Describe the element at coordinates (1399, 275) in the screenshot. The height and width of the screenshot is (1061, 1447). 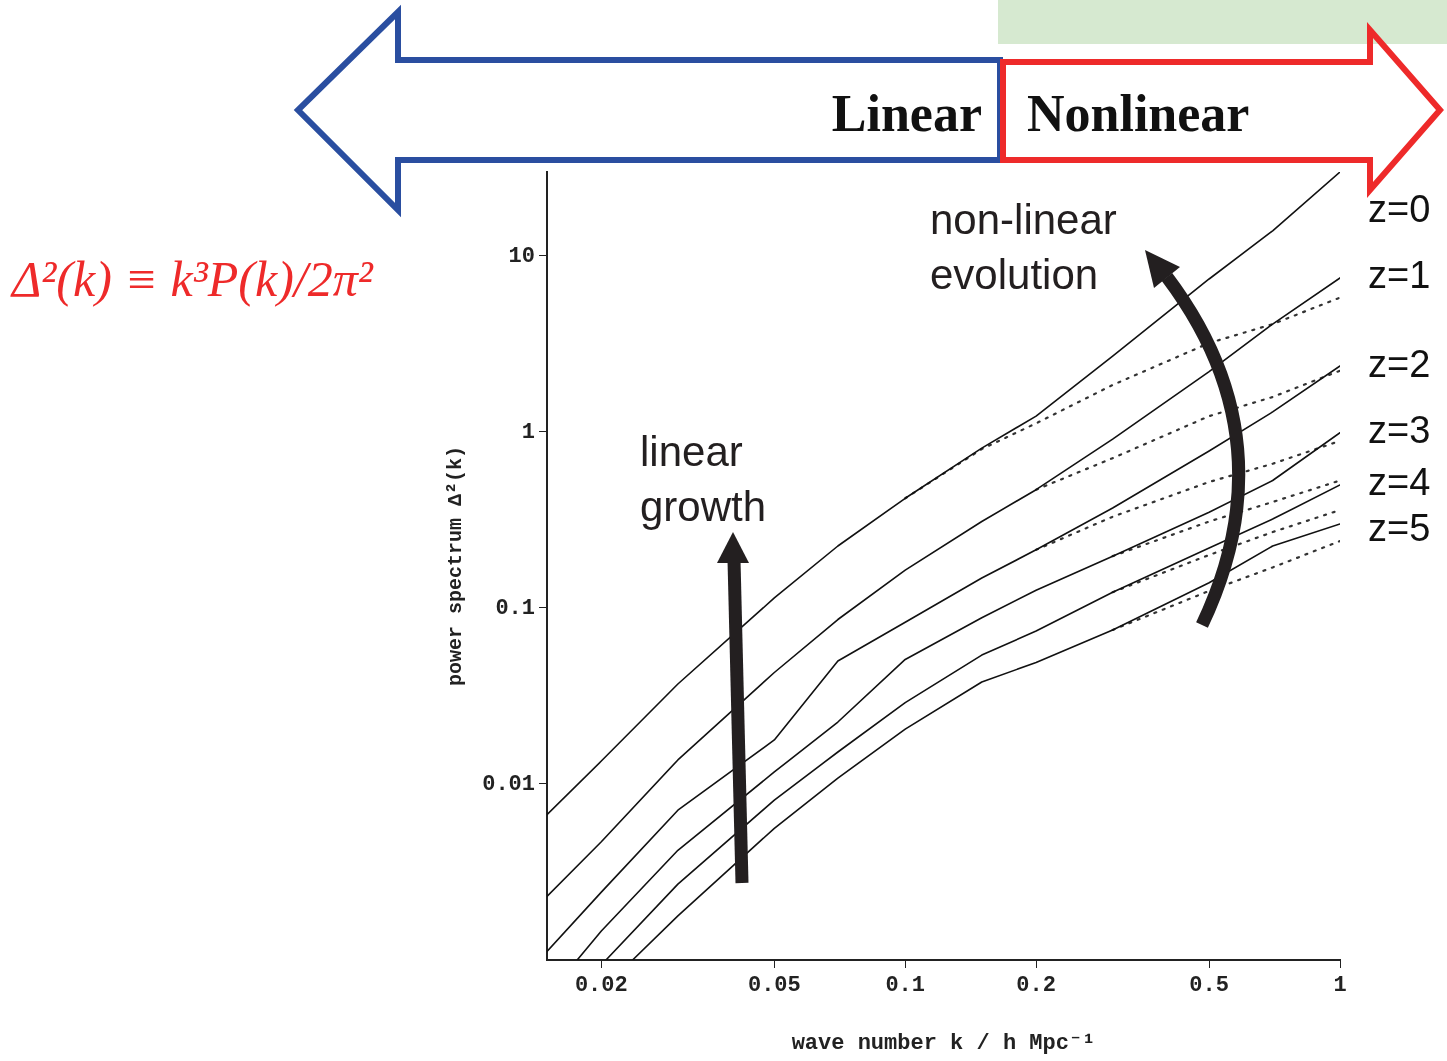
I see `series-label: z=1` at that location.